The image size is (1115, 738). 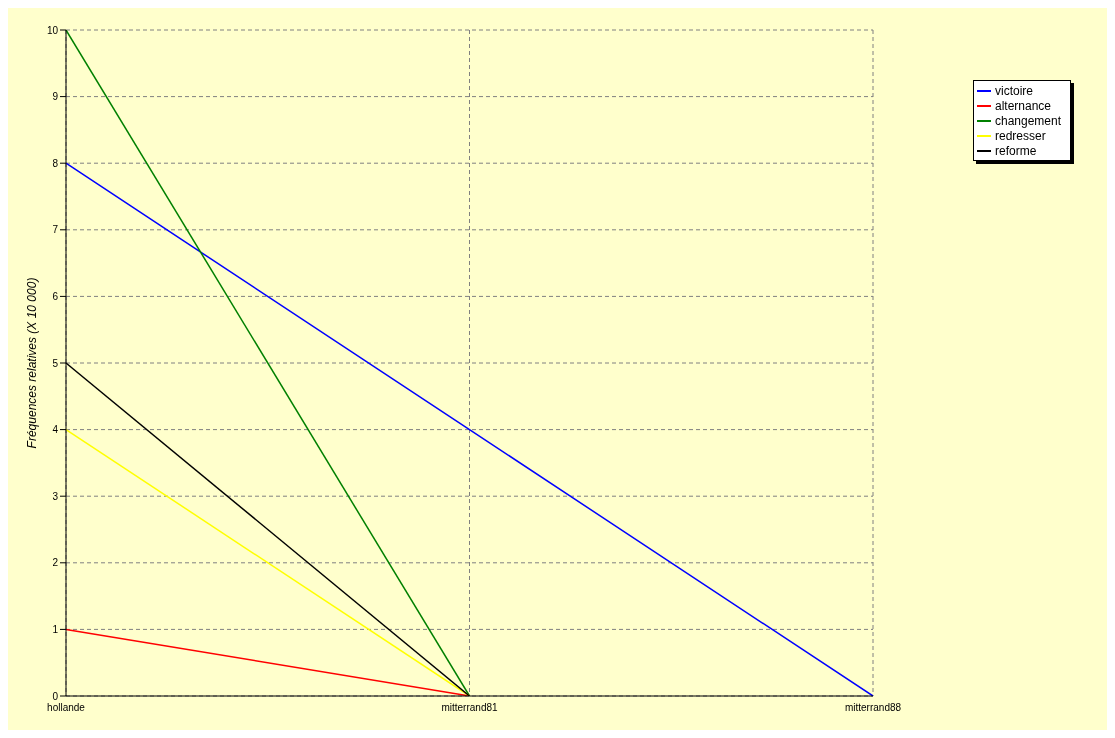 I want to click on legend-label: reforme, so click(x=1016, y=150).